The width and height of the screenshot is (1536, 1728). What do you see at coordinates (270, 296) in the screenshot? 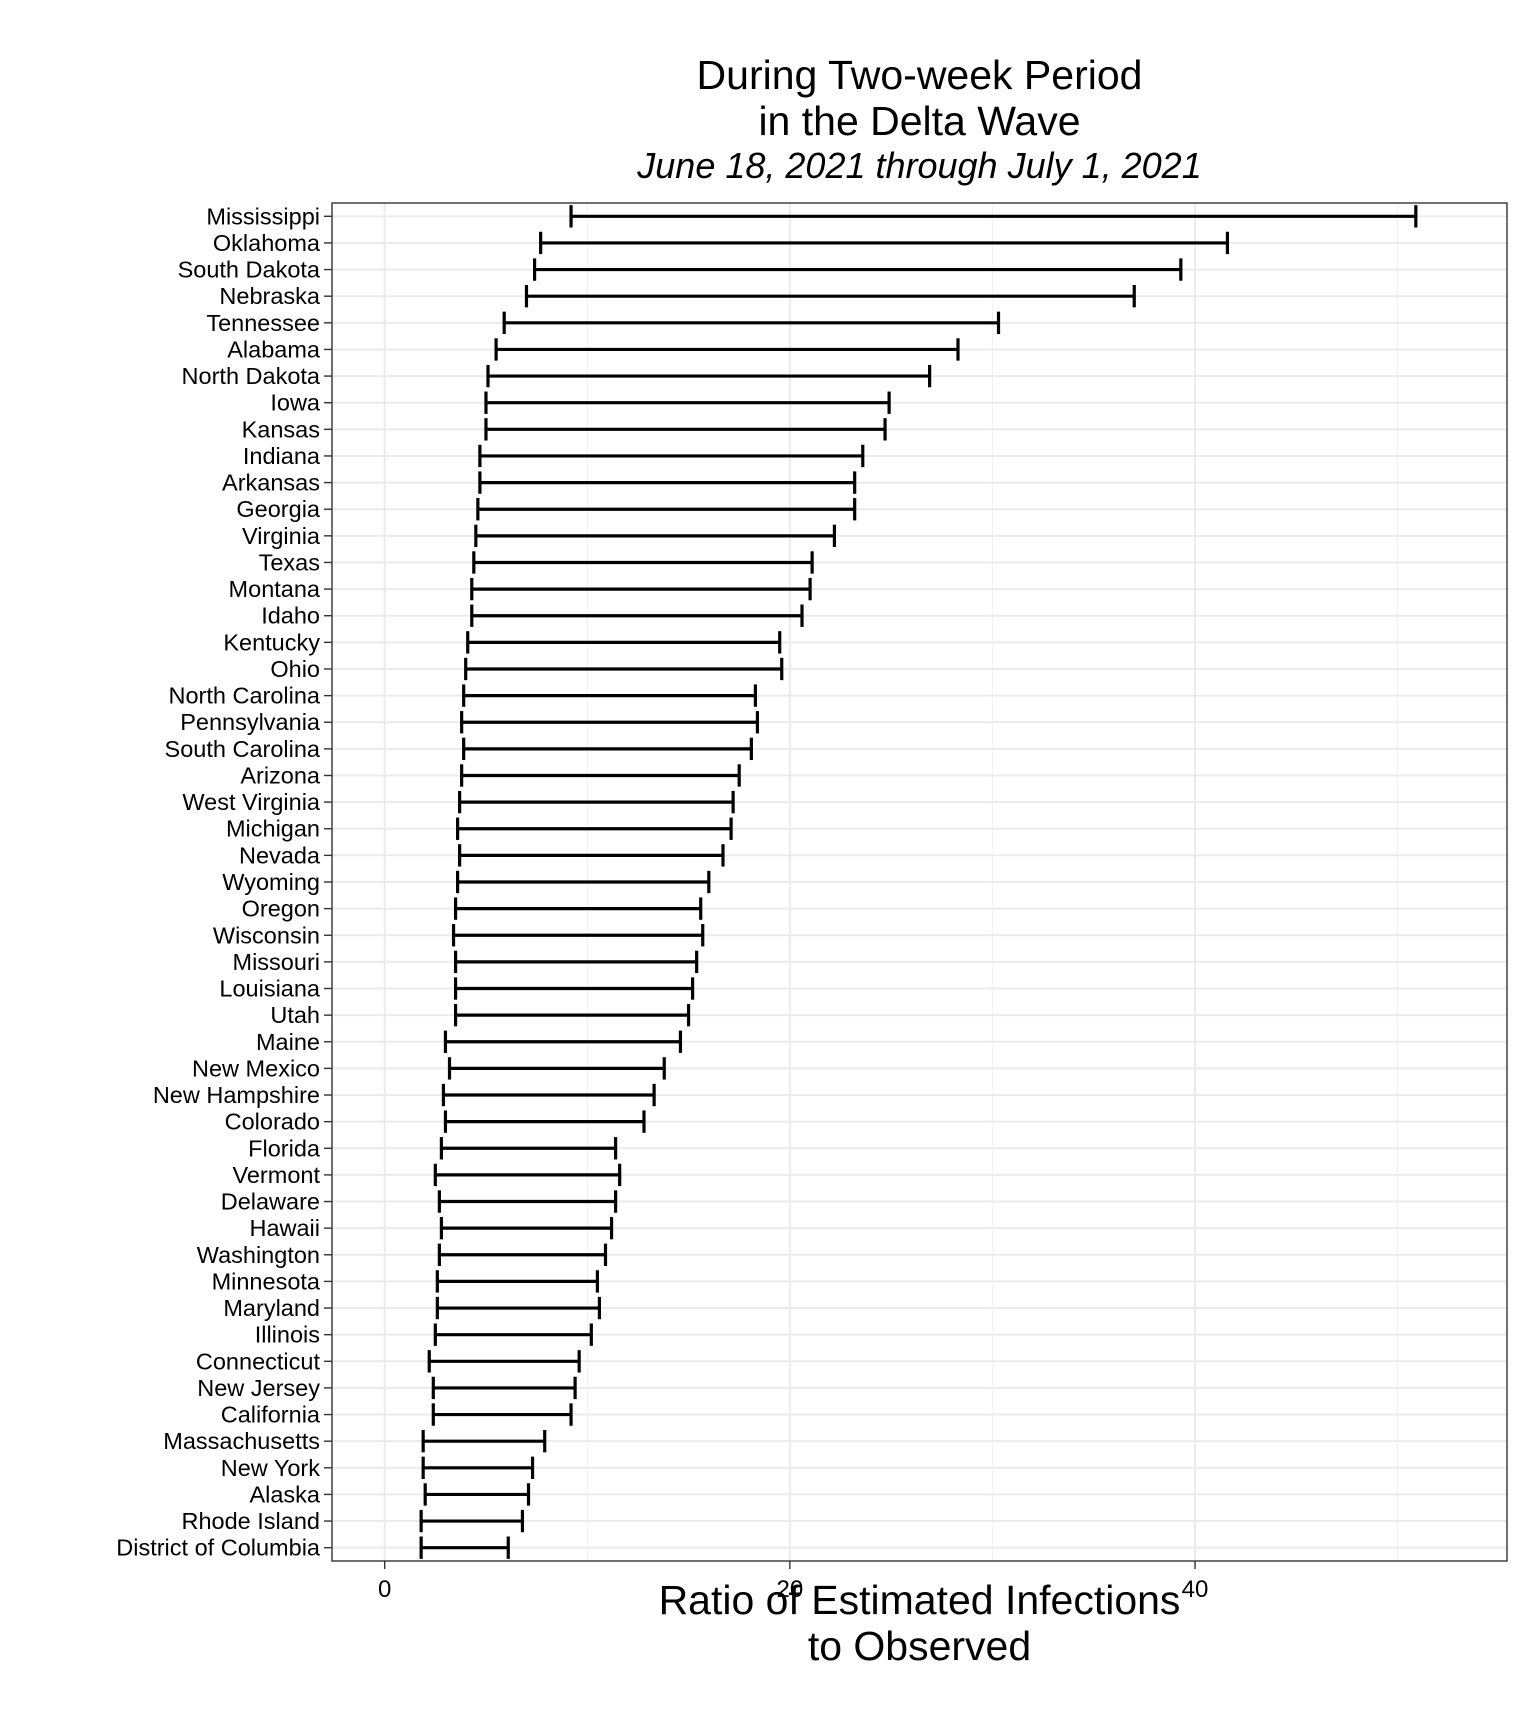
I see `y-tick-label: Nebraska` at bounding box center [270, 296].